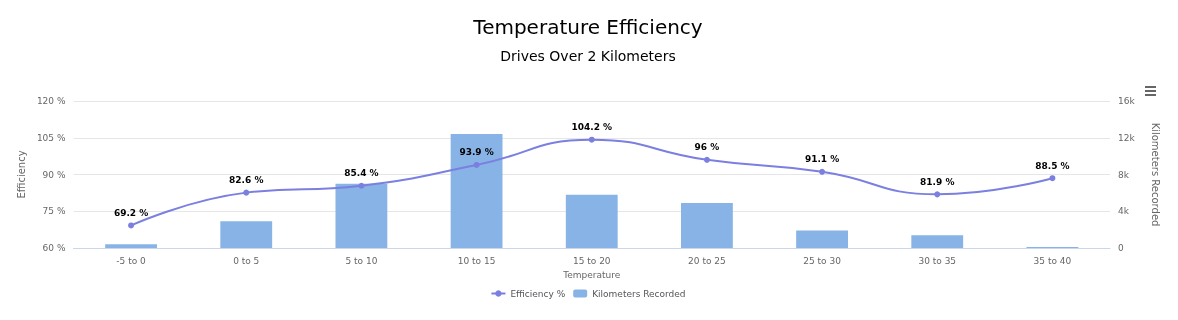  What do you see at coordinates (538, 293) in the screenshot?
I see `legend-label: Efficiency %` at bounding box center [538, 293].